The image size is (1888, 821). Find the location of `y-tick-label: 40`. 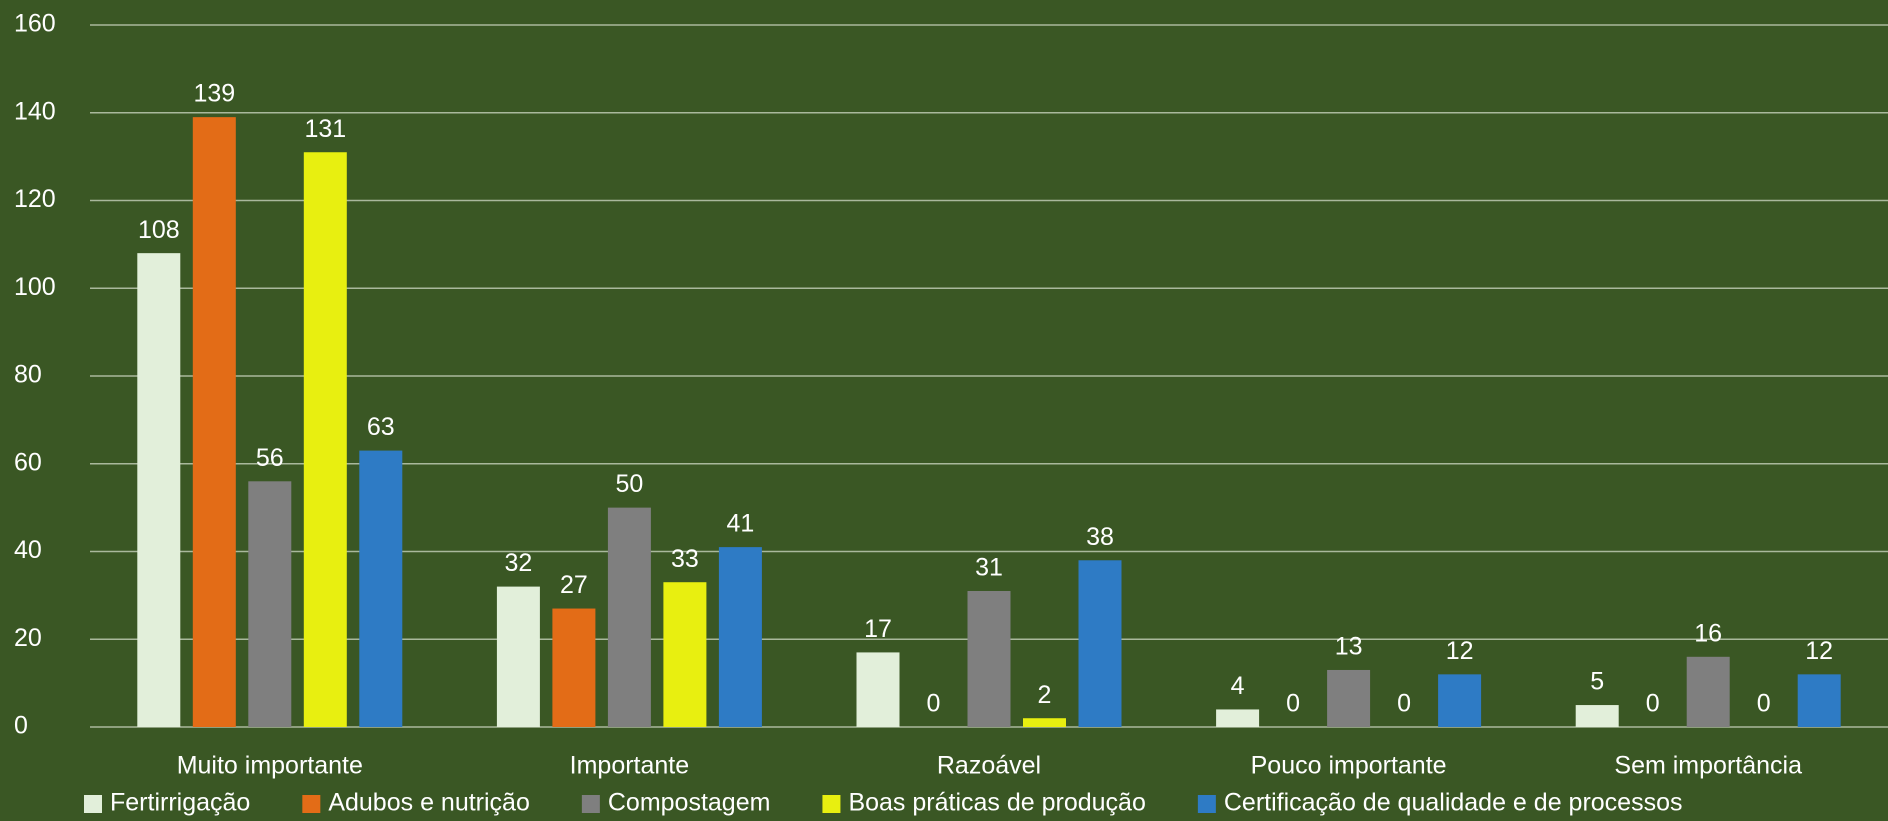

y-tick-label: 40 is located at coordinates (28, 550).